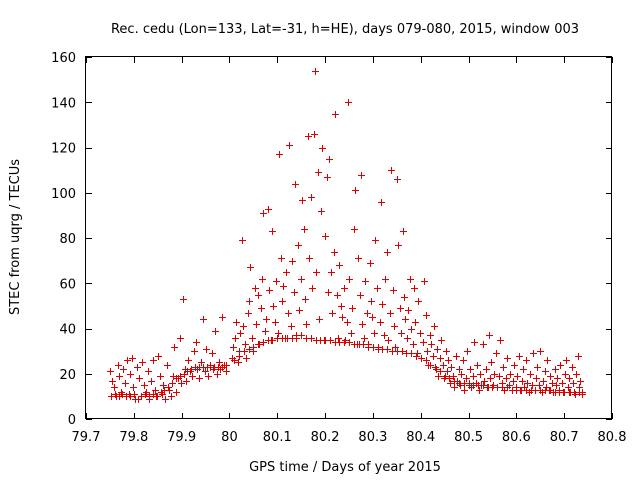 The image size is (640, 480). I want to click on x-tick-label: 80.2, so click(325, 437).